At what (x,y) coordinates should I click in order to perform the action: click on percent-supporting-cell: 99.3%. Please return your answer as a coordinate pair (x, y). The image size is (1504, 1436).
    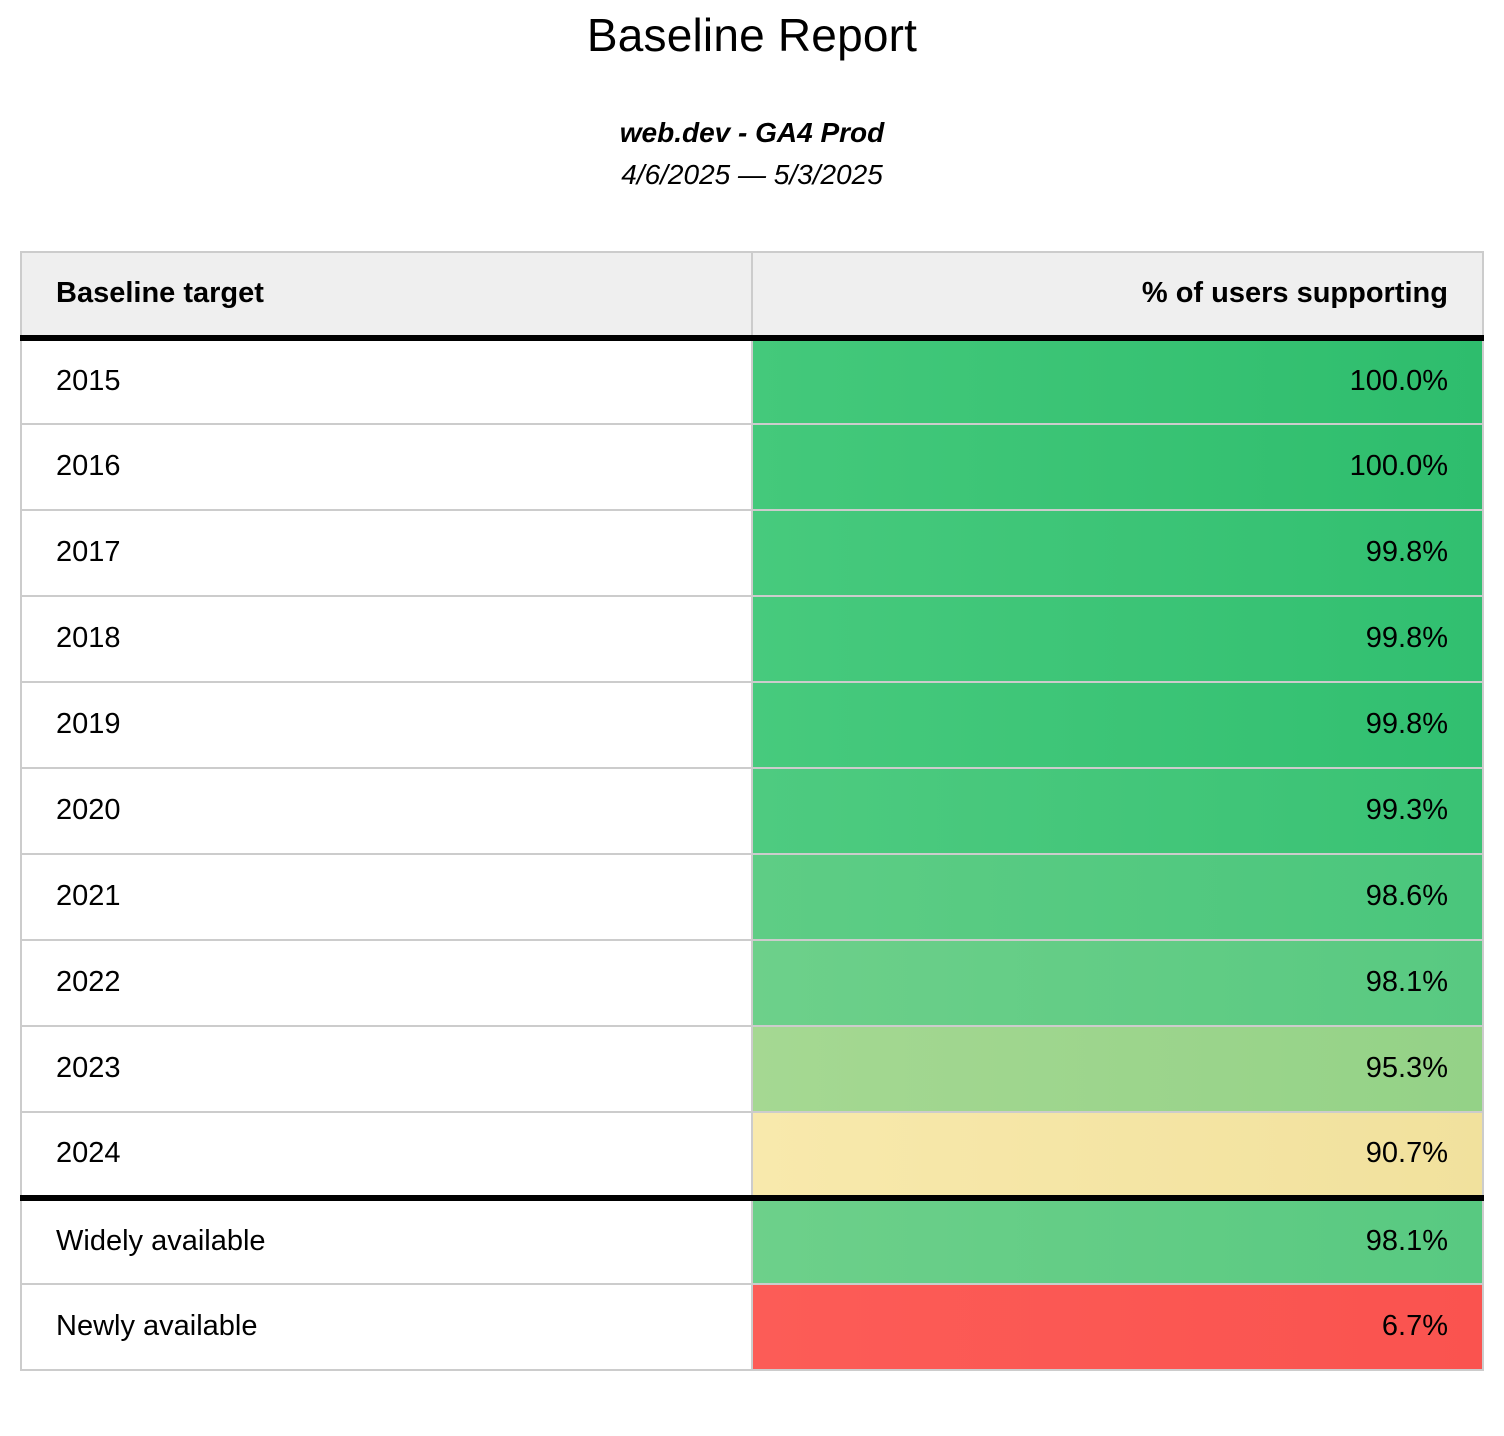
    Looking at the image, I should click on (1117, 810).